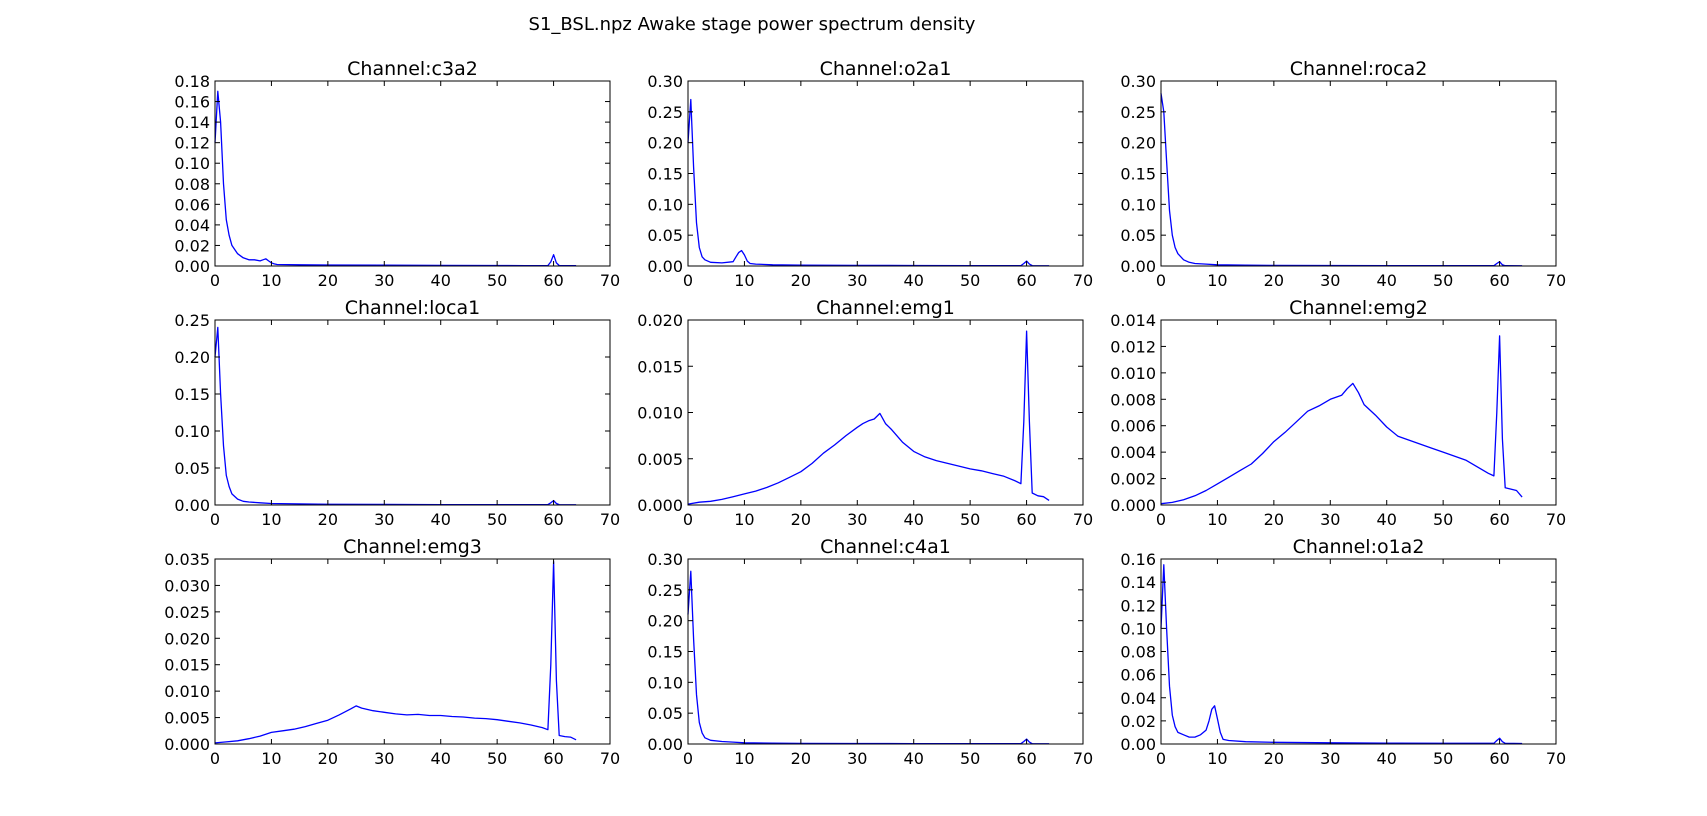 This screenshot has height=816, width=1707. What do you see at coordinates (192, 225) in the screenshot?
I see `y-tick-label: 0.04` at bounding box center [192, 225].